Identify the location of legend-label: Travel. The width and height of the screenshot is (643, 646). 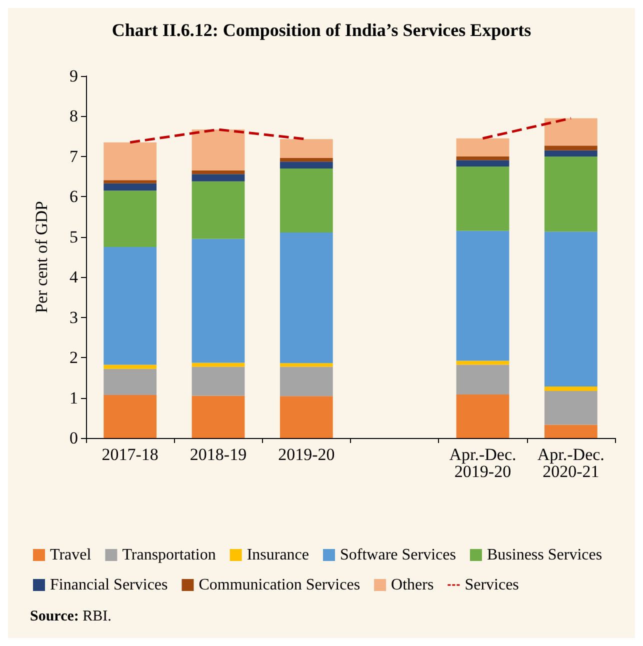
(71, 555).